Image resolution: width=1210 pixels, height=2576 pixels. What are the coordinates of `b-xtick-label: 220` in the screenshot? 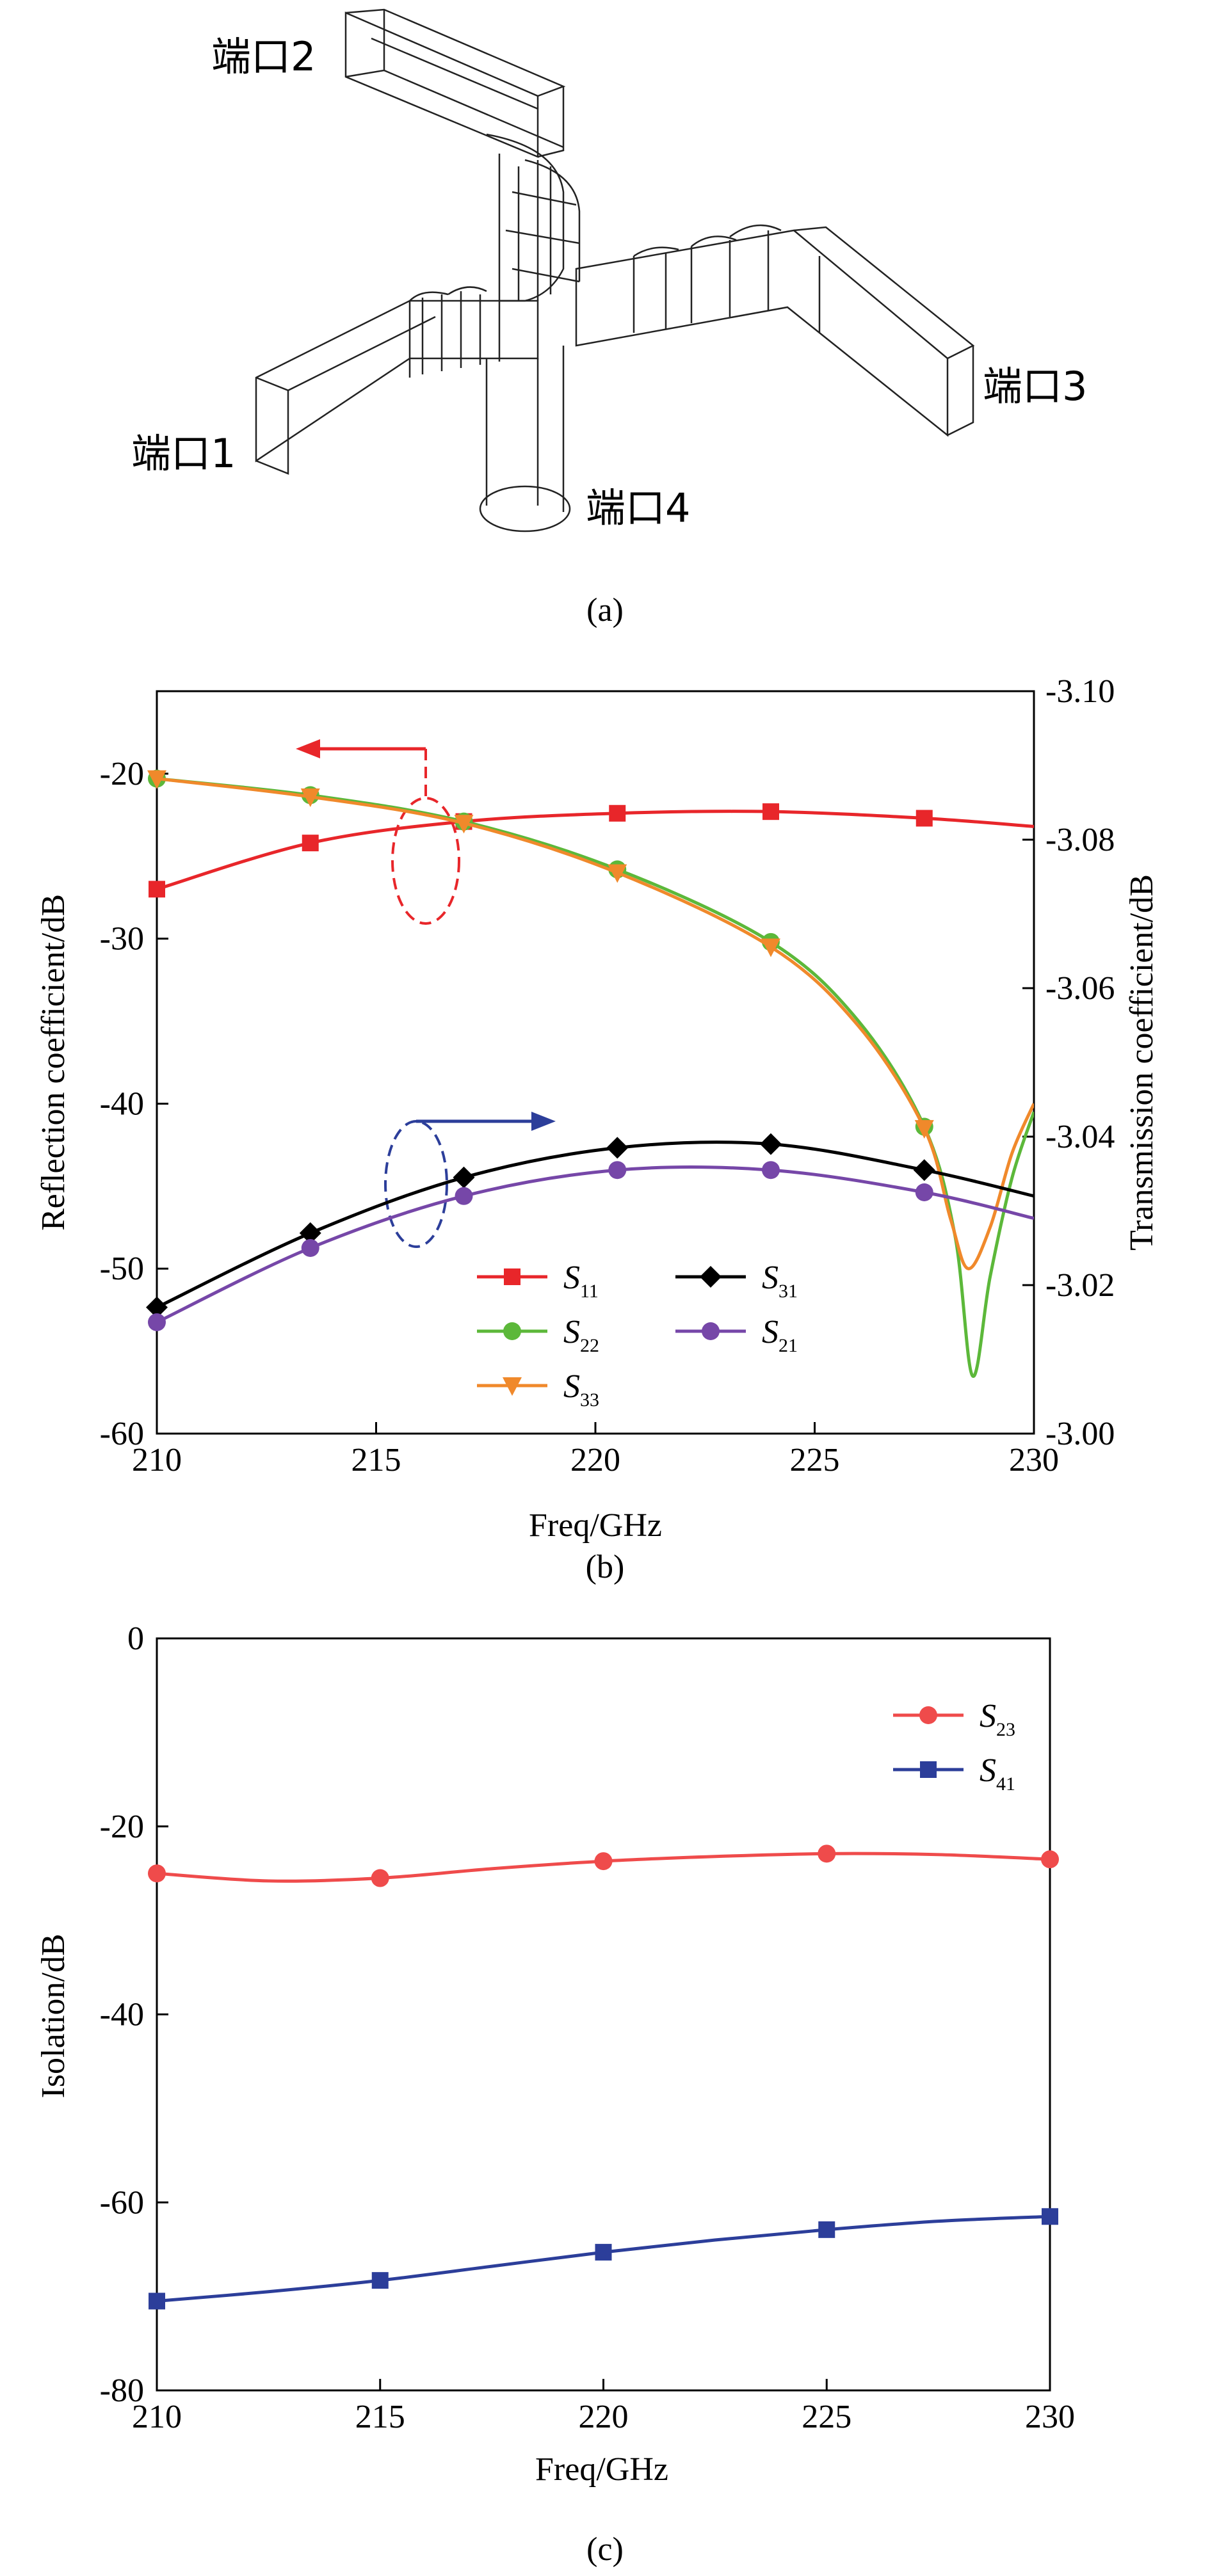 It's located at (595, 1460).